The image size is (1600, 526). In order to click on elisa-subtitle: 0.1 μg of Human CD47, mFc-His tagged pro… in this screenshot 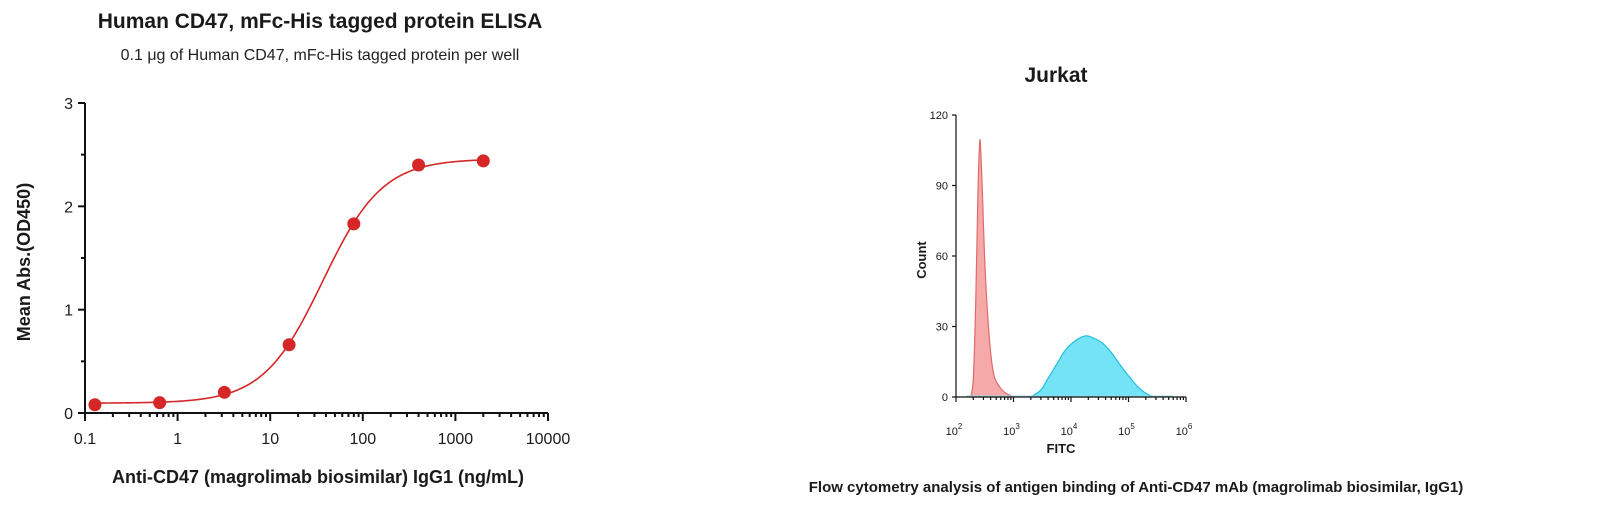, I will do `click(320, 55)`.